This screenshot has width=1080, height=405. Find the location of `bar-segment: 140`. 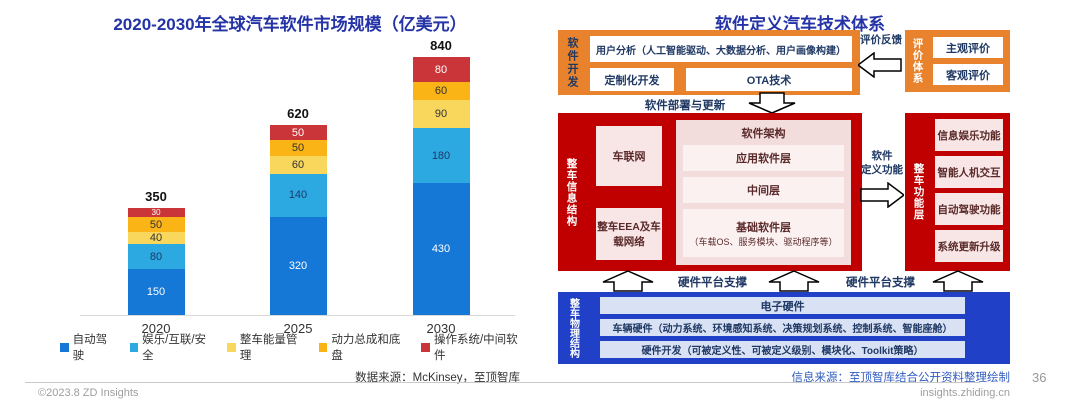

bar-segment: 140 is located at coordinates (298, 195).